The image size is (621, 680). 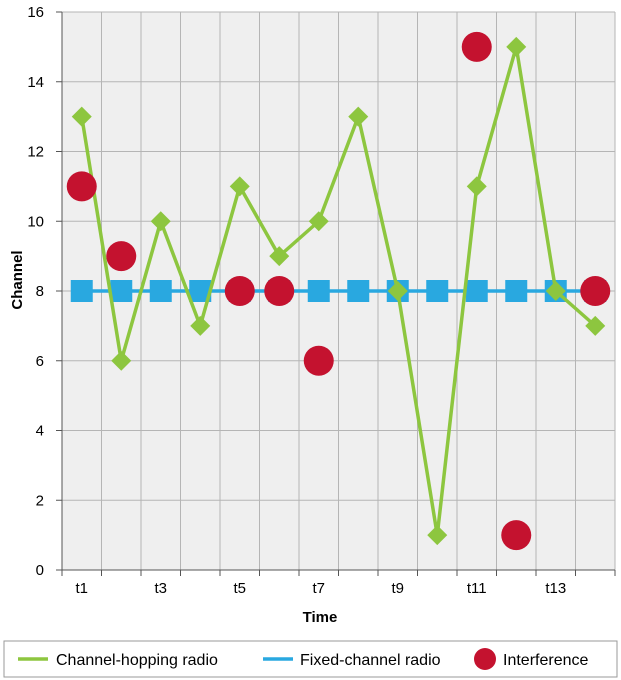 I want to click on legend-label-channel-hopping: Channel-hopping radio, so click(x=137, y=660).